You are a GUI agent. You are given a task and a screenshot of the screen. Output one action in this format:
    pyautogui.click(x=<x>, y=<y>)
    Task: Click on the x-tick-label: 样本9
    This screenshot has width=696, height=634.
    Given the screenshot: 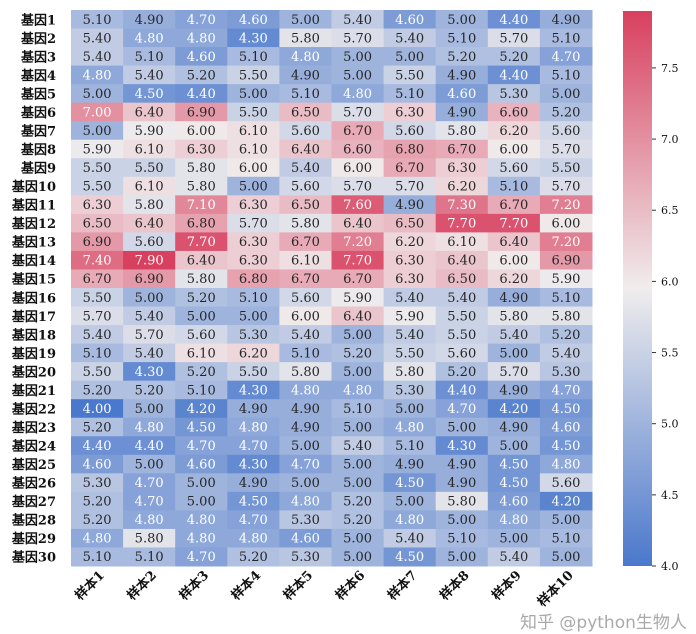 What is the action you would take?
    pyautogui.click(x=507, y=586)
    